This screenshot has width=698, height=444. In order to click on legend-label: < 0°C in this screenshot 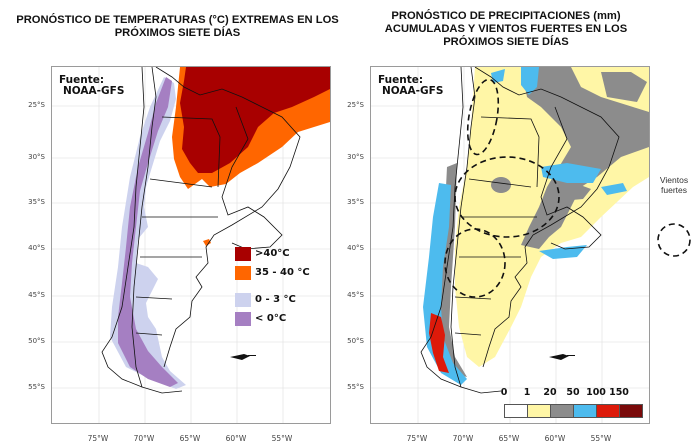, I will do `click(271, 318)`.